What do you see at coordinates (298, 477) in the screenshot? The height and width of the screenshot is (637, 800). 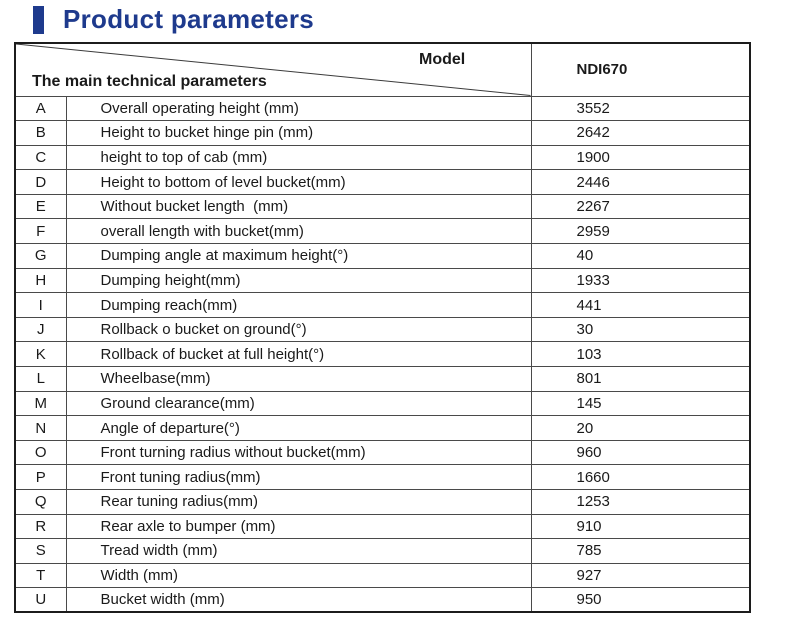 I see `row-param: Front tuning radius(mm)` at bounding box center [298, 477].